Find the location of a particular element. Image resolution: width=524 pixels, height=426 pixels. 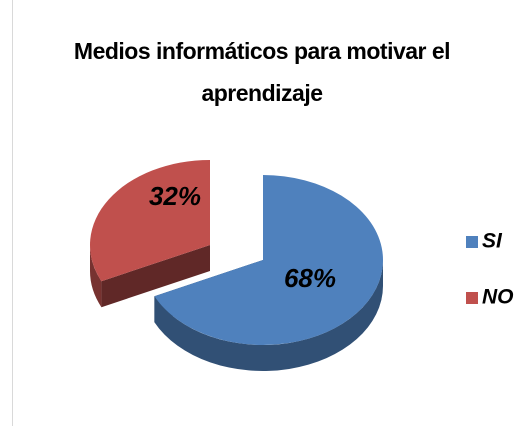

slice is located at coordinates (149, 234).